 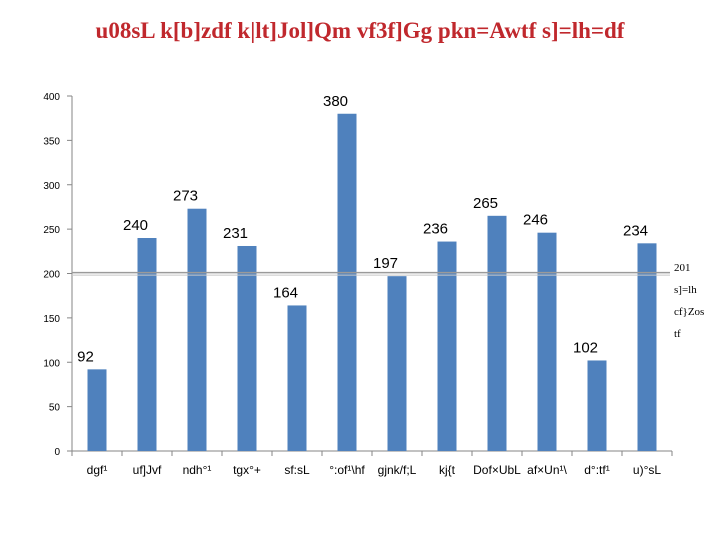 What do you see at coordinates (51, 319) in the screenshot?
I see `y-tick-label: 150` at bounding box center [51, 319].